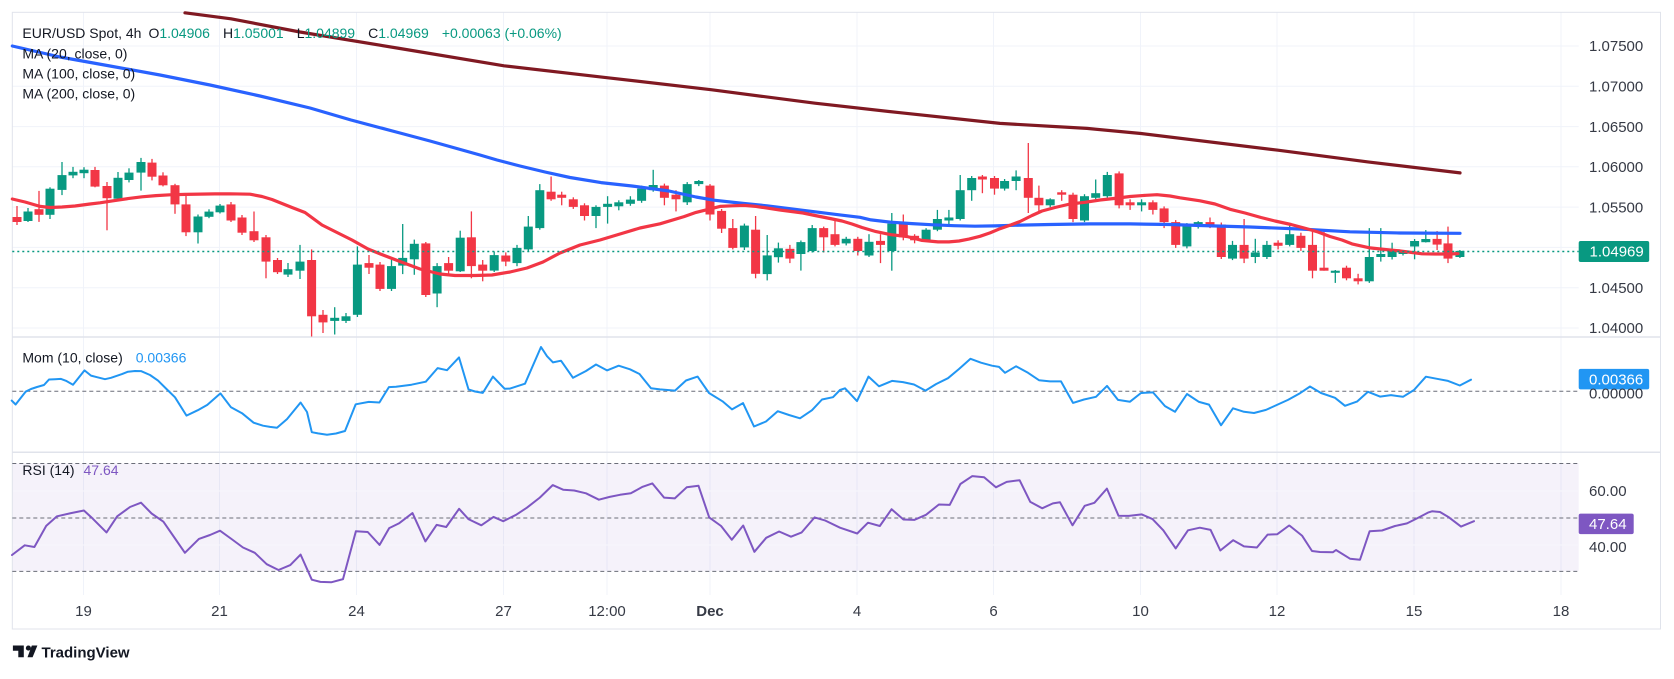 The height and width of the screenshot is (679, 1674). I want to click on svg-text: 18, so click(1561, 611).